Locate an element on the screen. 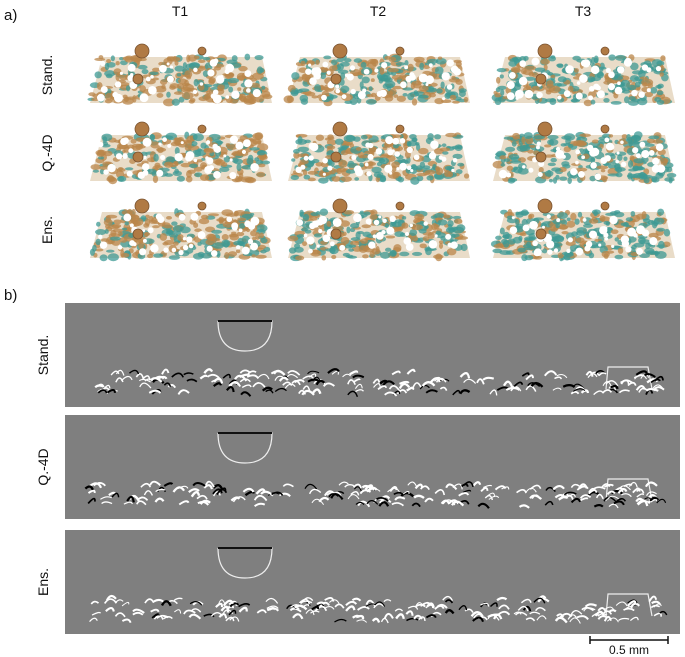 The height and width of the screenshot is (657, 685). row-label: Q.-4D is located at coordinates (43, 466).